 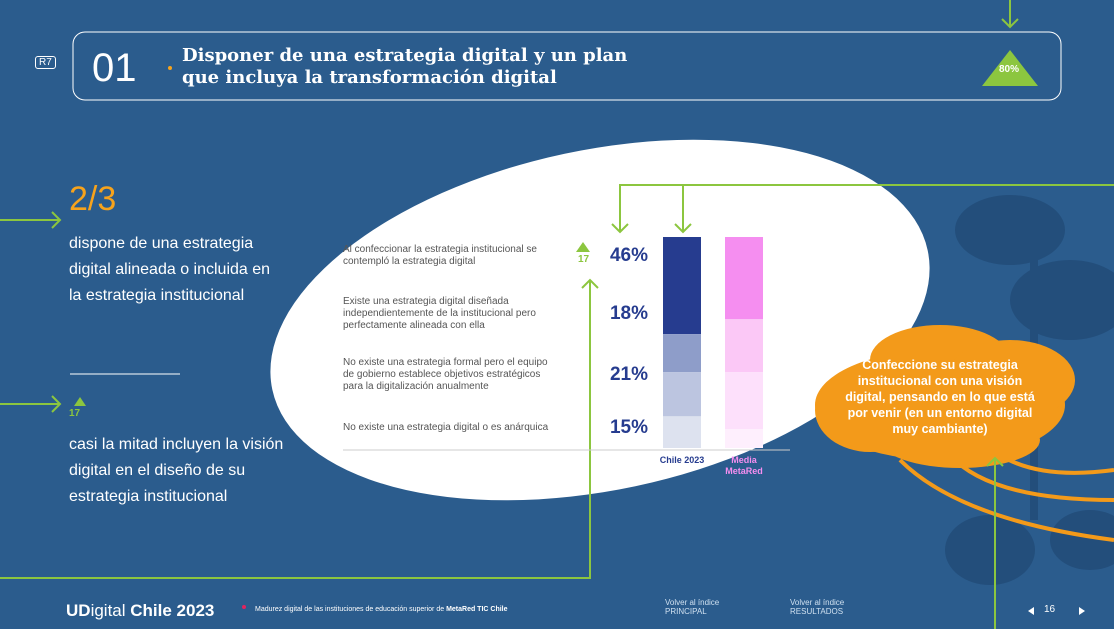 What do you see at coordinates (108, 610) in the screenshot?
I see `brand-rest: igital` at bounding box center [108, 610].